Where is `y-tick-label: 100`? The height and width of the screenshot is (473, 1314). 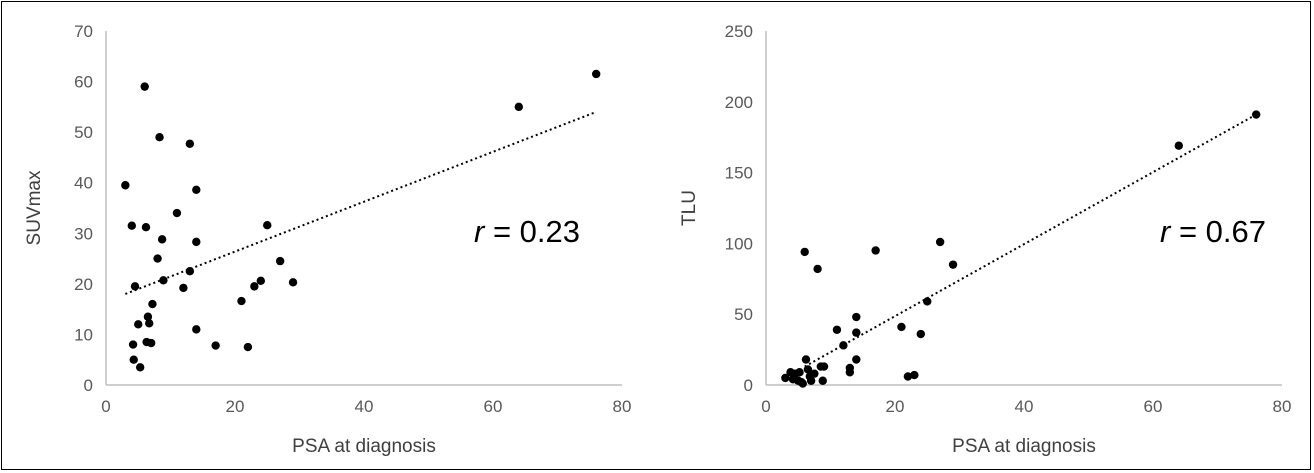
y-tick-label: 100 is located at coordinates (739, 243).